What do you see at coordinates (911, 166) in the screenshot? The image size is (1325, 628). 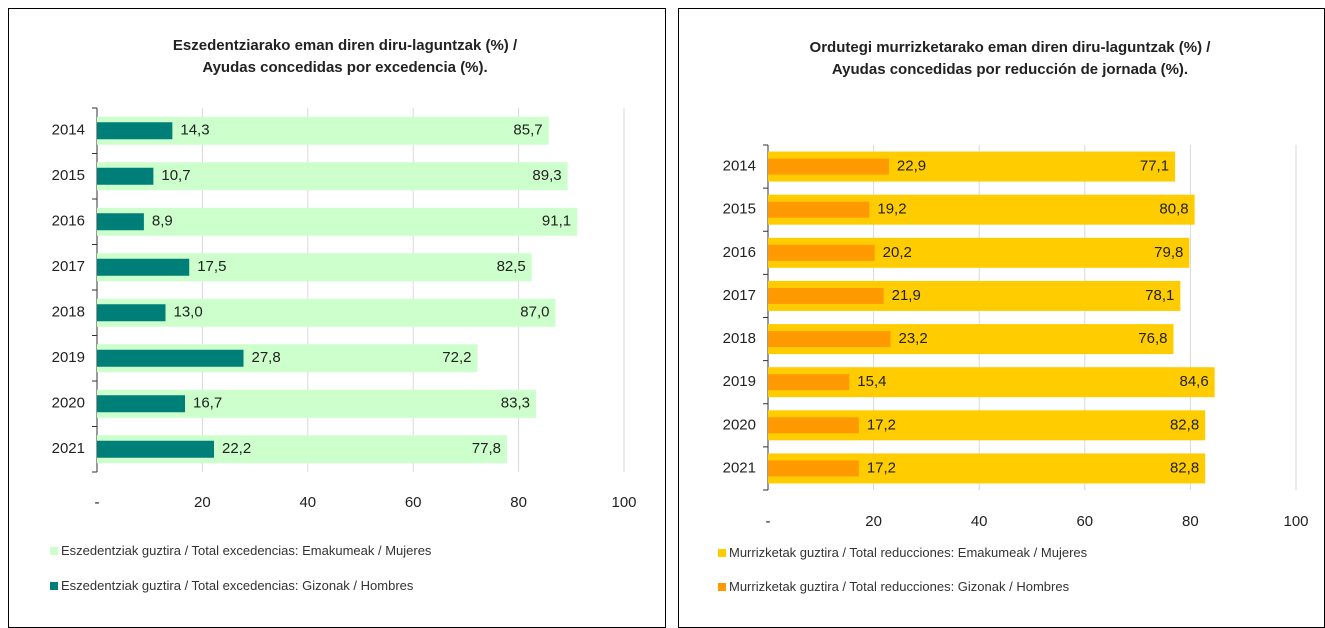 I see `data-label: 22,9` at bounding box center [911, 166].